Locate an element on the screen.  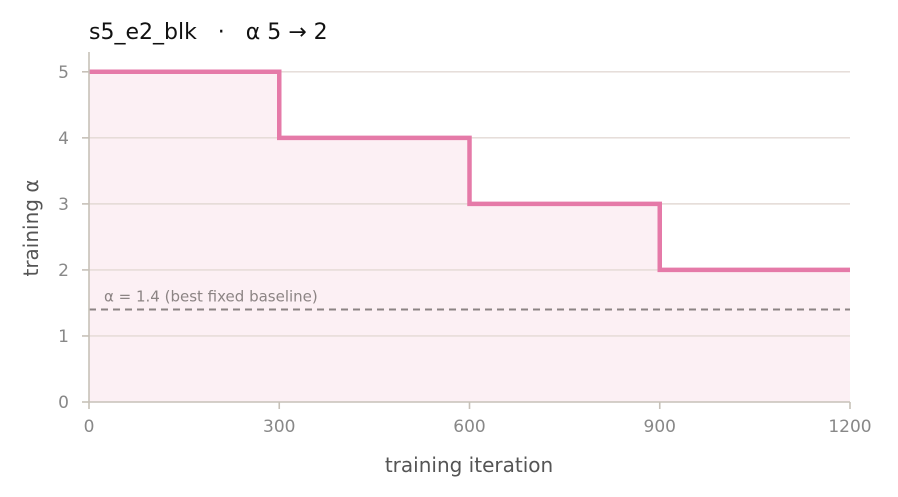
x-tick-label: 600 is located at coordinates (469, 427).